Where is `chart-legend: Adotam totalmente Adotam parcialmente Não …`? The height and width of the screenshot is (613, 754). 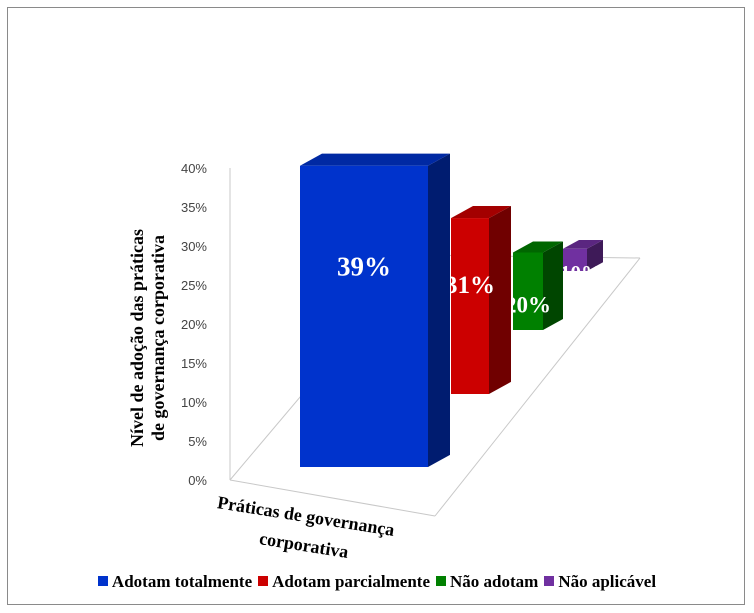
chart-legend: Adotam totalmente Adotam parcialmente Não … is located at coordinates (377, 582).